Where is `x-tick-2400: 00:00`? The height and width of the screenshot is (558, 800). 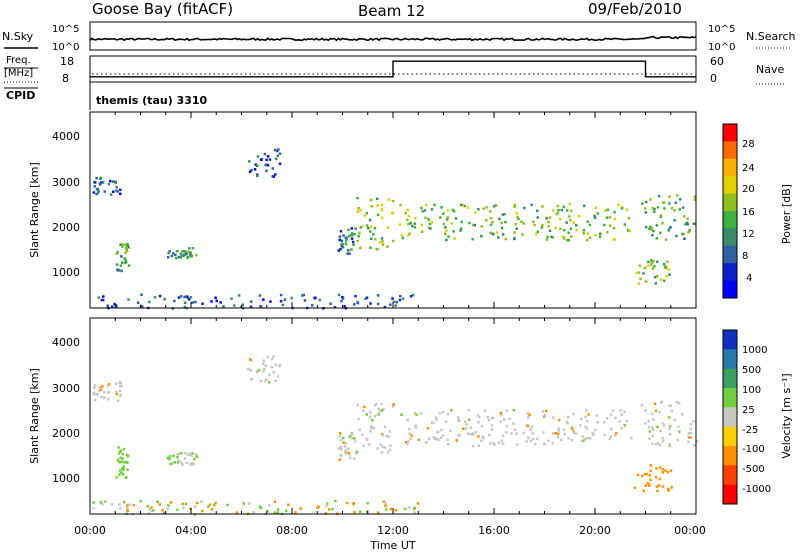
x-tick-2400: 00:00 is located at coordinates (690, 530).